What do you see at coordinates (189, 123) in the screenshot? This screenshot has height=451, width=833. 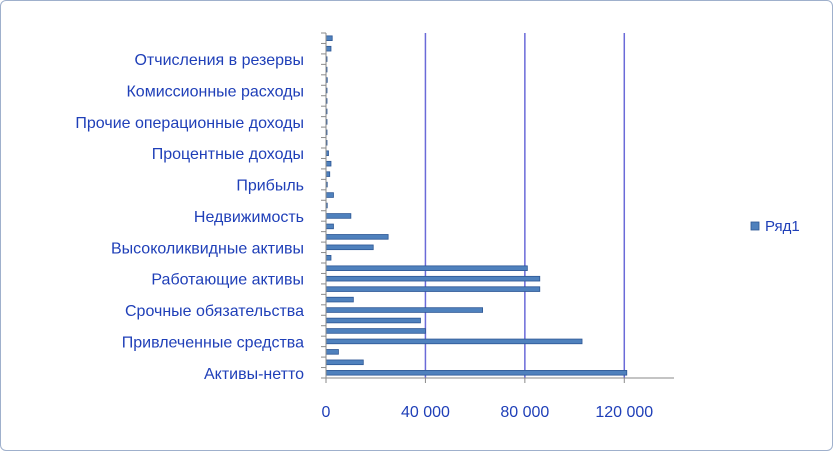 I see `category-label-24: Прочие операционные доходы` at bounding box center [189, 123].